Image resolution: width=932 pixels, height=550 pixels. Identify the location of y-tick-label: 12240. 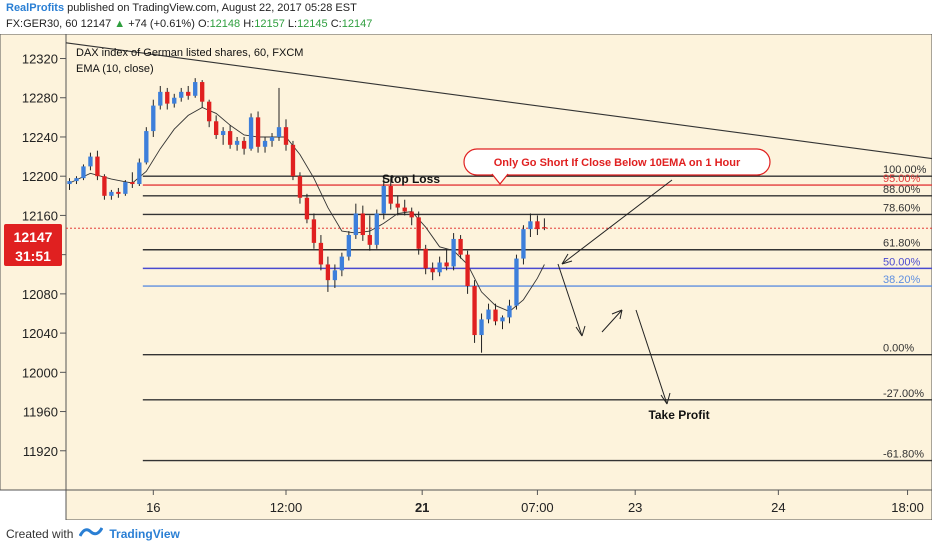
(40, 137).